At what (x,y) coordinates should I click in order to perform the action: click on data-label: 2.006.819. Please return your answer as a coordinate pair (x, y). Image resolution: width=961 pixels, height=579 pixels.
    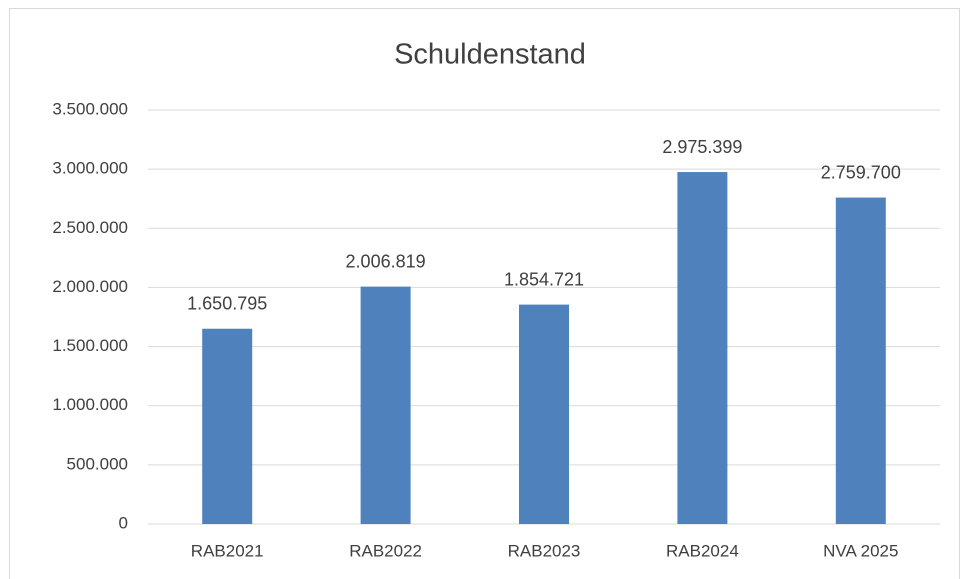
    Looking at the image, I should click on (386, 261).